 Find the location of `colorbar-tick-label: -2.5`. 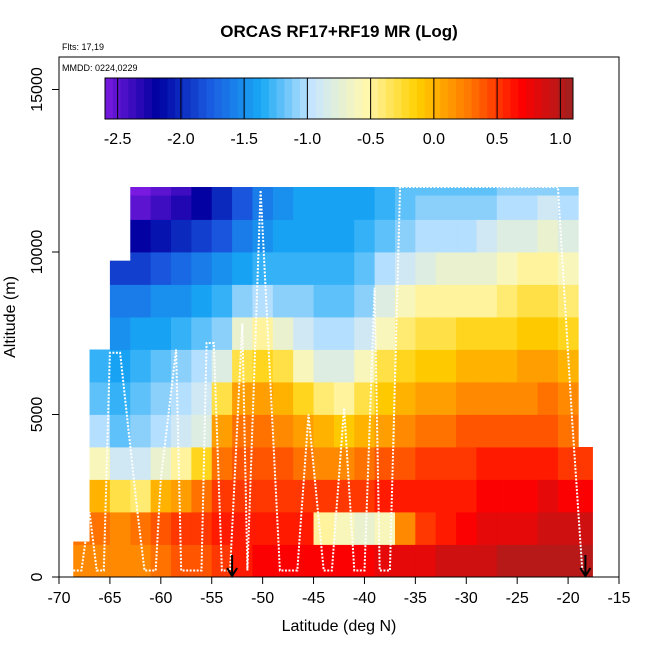

colorbar-tick-label: -2.5 is located at coordinates (118, 139).